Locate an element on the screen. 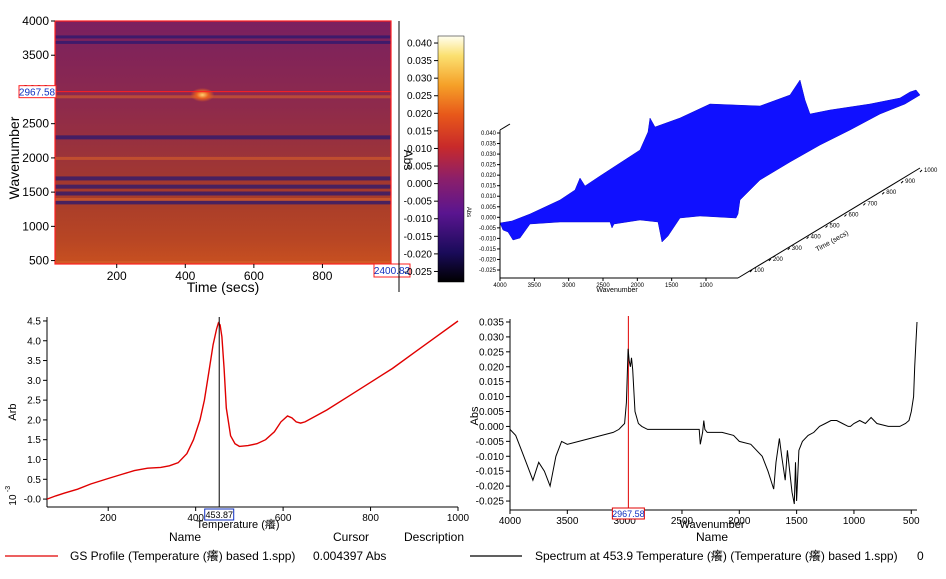 Image resolution: width=946 pixels, height=579 pixels. heatmap-cursor-x-box is located at coordinates (392, 270).